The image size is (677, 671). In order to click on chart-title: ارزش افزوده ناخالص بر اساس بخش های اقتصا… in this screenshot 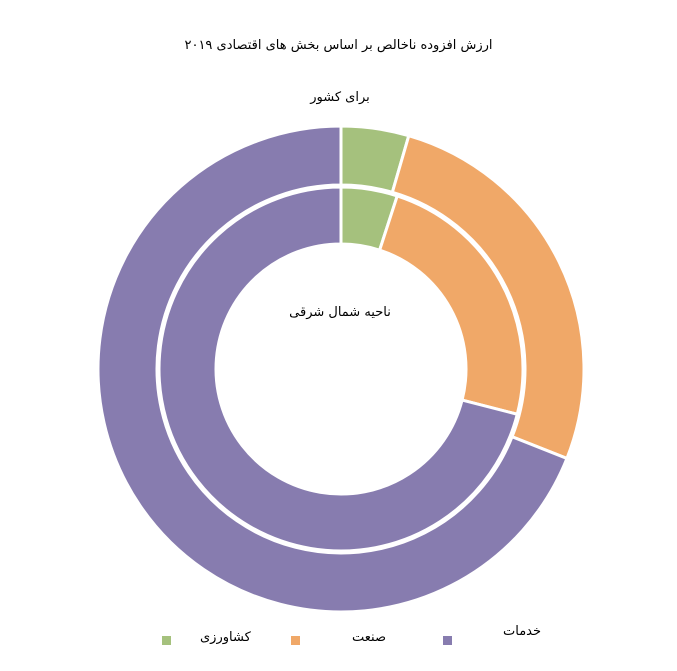, I will do `click(338, 45)`.